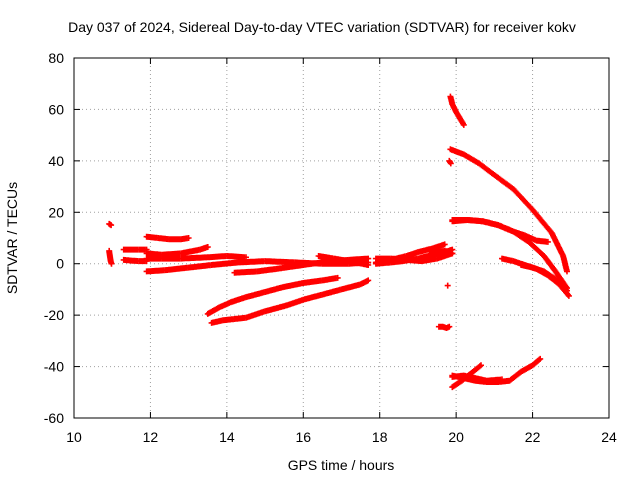 This screenshot has height=480, width=640. Describe the element at coordinates (272, 295) in the screenshot. I see `data-series-t11` at that location.